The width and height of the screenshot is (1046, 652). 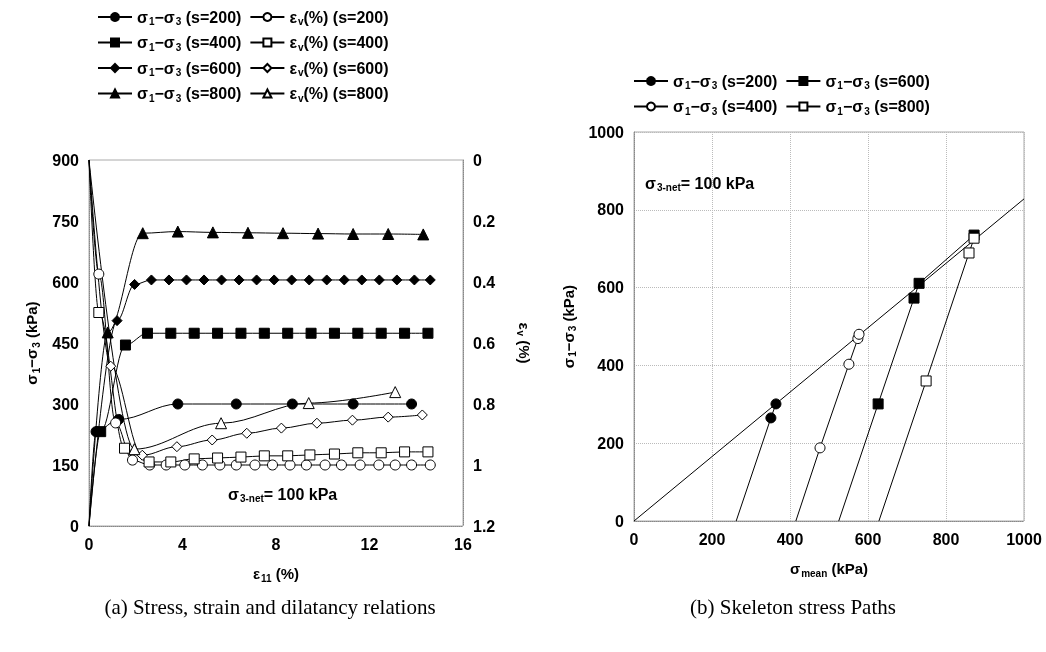 I want to click on y2-tick-label: 1.2, so click(x=484, y=526).